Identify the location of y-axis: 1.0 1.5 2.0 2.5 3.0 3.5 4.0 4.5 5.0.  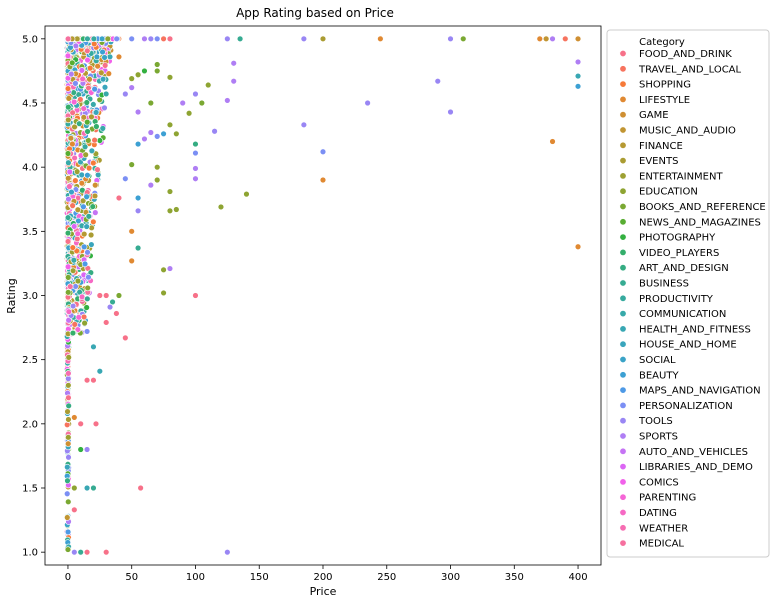
(33, 296).